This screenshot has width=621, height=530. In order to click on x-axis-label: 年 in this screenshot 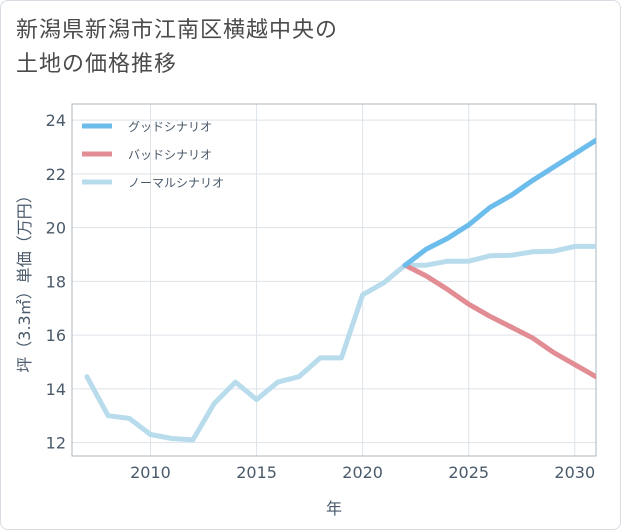, I will do `click(334, 508)`.